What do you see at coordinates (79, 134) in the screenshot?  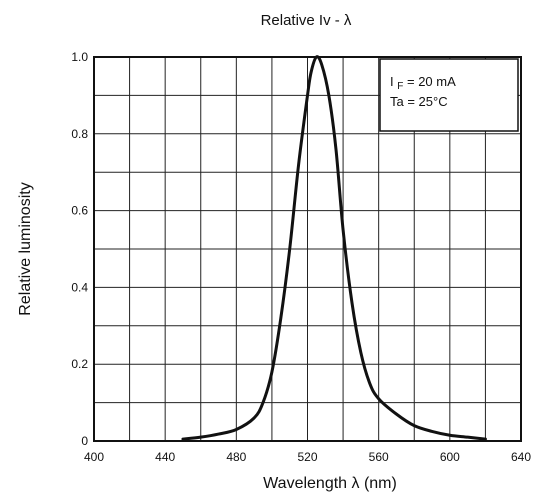 I see `y-tick-label: 0.8` at bounding box center [79, 134].